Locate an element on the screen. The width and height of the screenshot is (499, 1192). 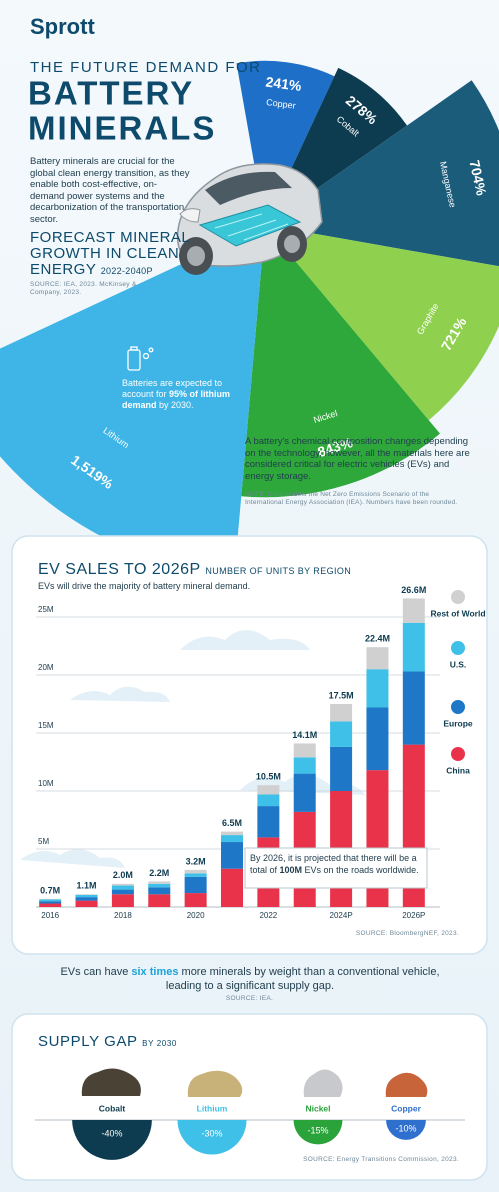
annotation-text: EVs on the roads worldwide. is located at coordinates (360, 869).